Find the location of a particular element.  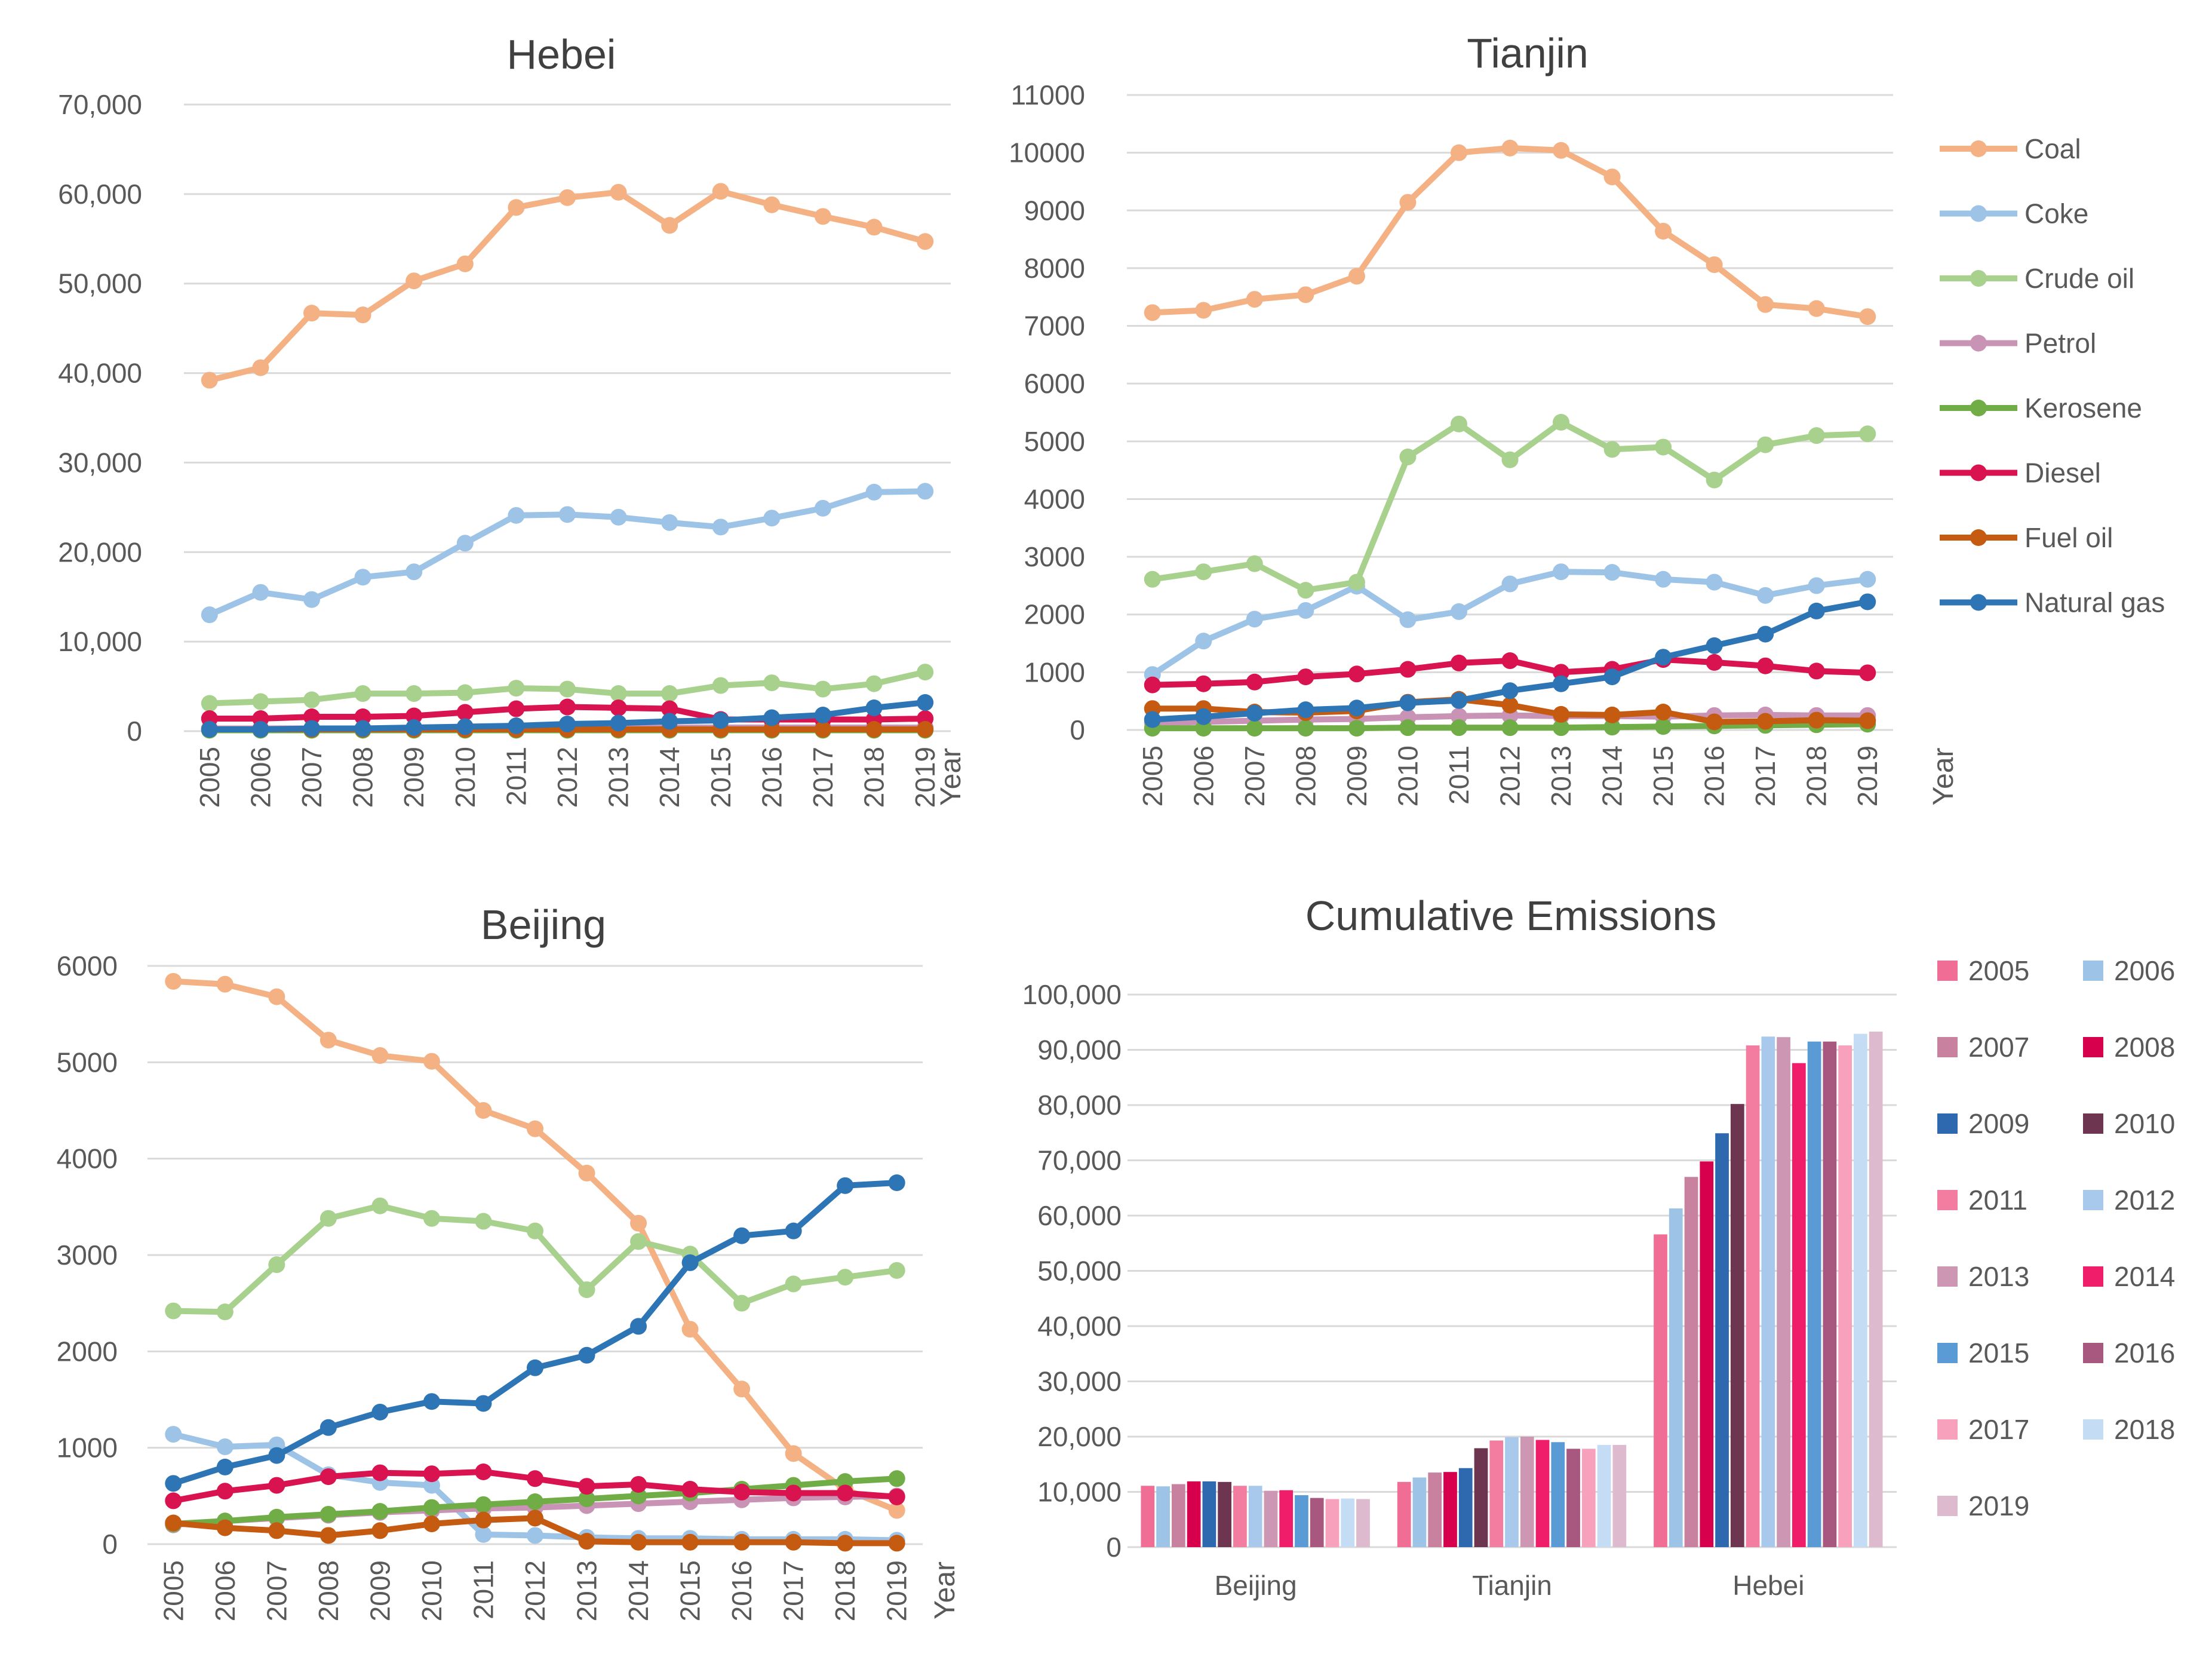

y-tick-label: 4000 is located at coordinates (1055, 498).